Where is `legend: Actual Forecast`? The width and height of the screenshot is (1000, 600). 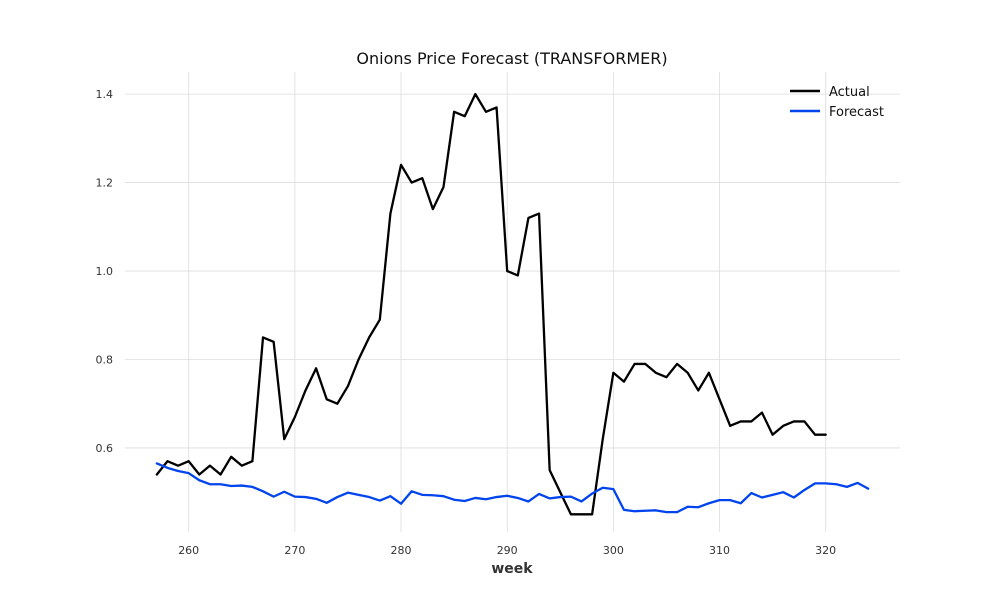
legend: Actual Forecast is located at coordinates (837, 102).